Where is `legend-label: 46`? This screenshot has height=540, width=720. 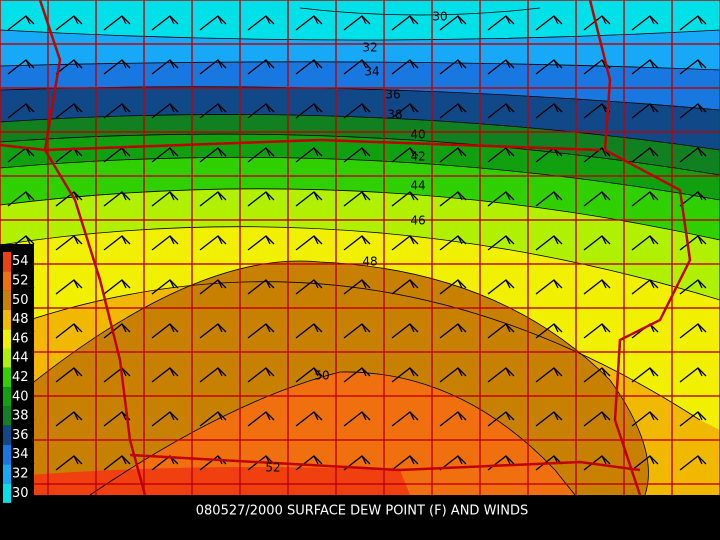 legend-label: 46 is located at coordinates (20, 338).